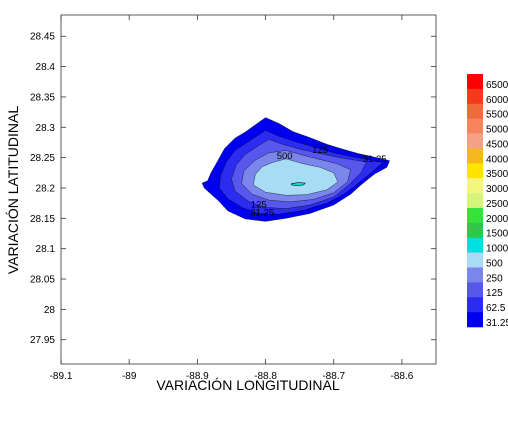 The width and height of the screenshot is (508, 421). Describe the element at coordinates (46, 249) in the screenshot. I see `y-tick-label: 28.1` at that location.